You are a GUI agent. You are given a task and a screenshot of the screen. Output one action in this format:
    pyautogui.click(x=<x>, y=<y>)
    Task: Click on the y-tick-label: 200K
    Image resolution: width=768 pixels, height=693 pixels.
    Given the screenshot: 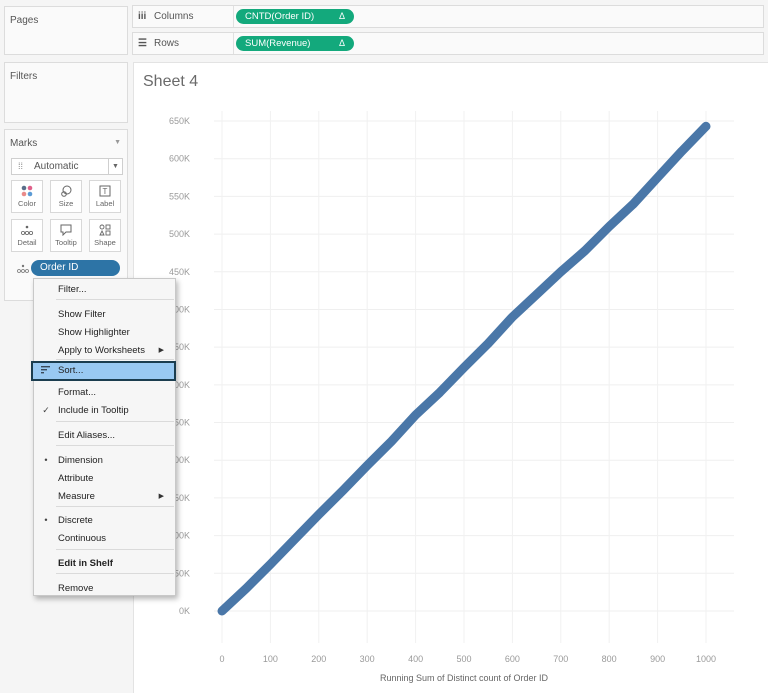 What is the action you would take?
    pyautogui.click(x=179, y=460)
    